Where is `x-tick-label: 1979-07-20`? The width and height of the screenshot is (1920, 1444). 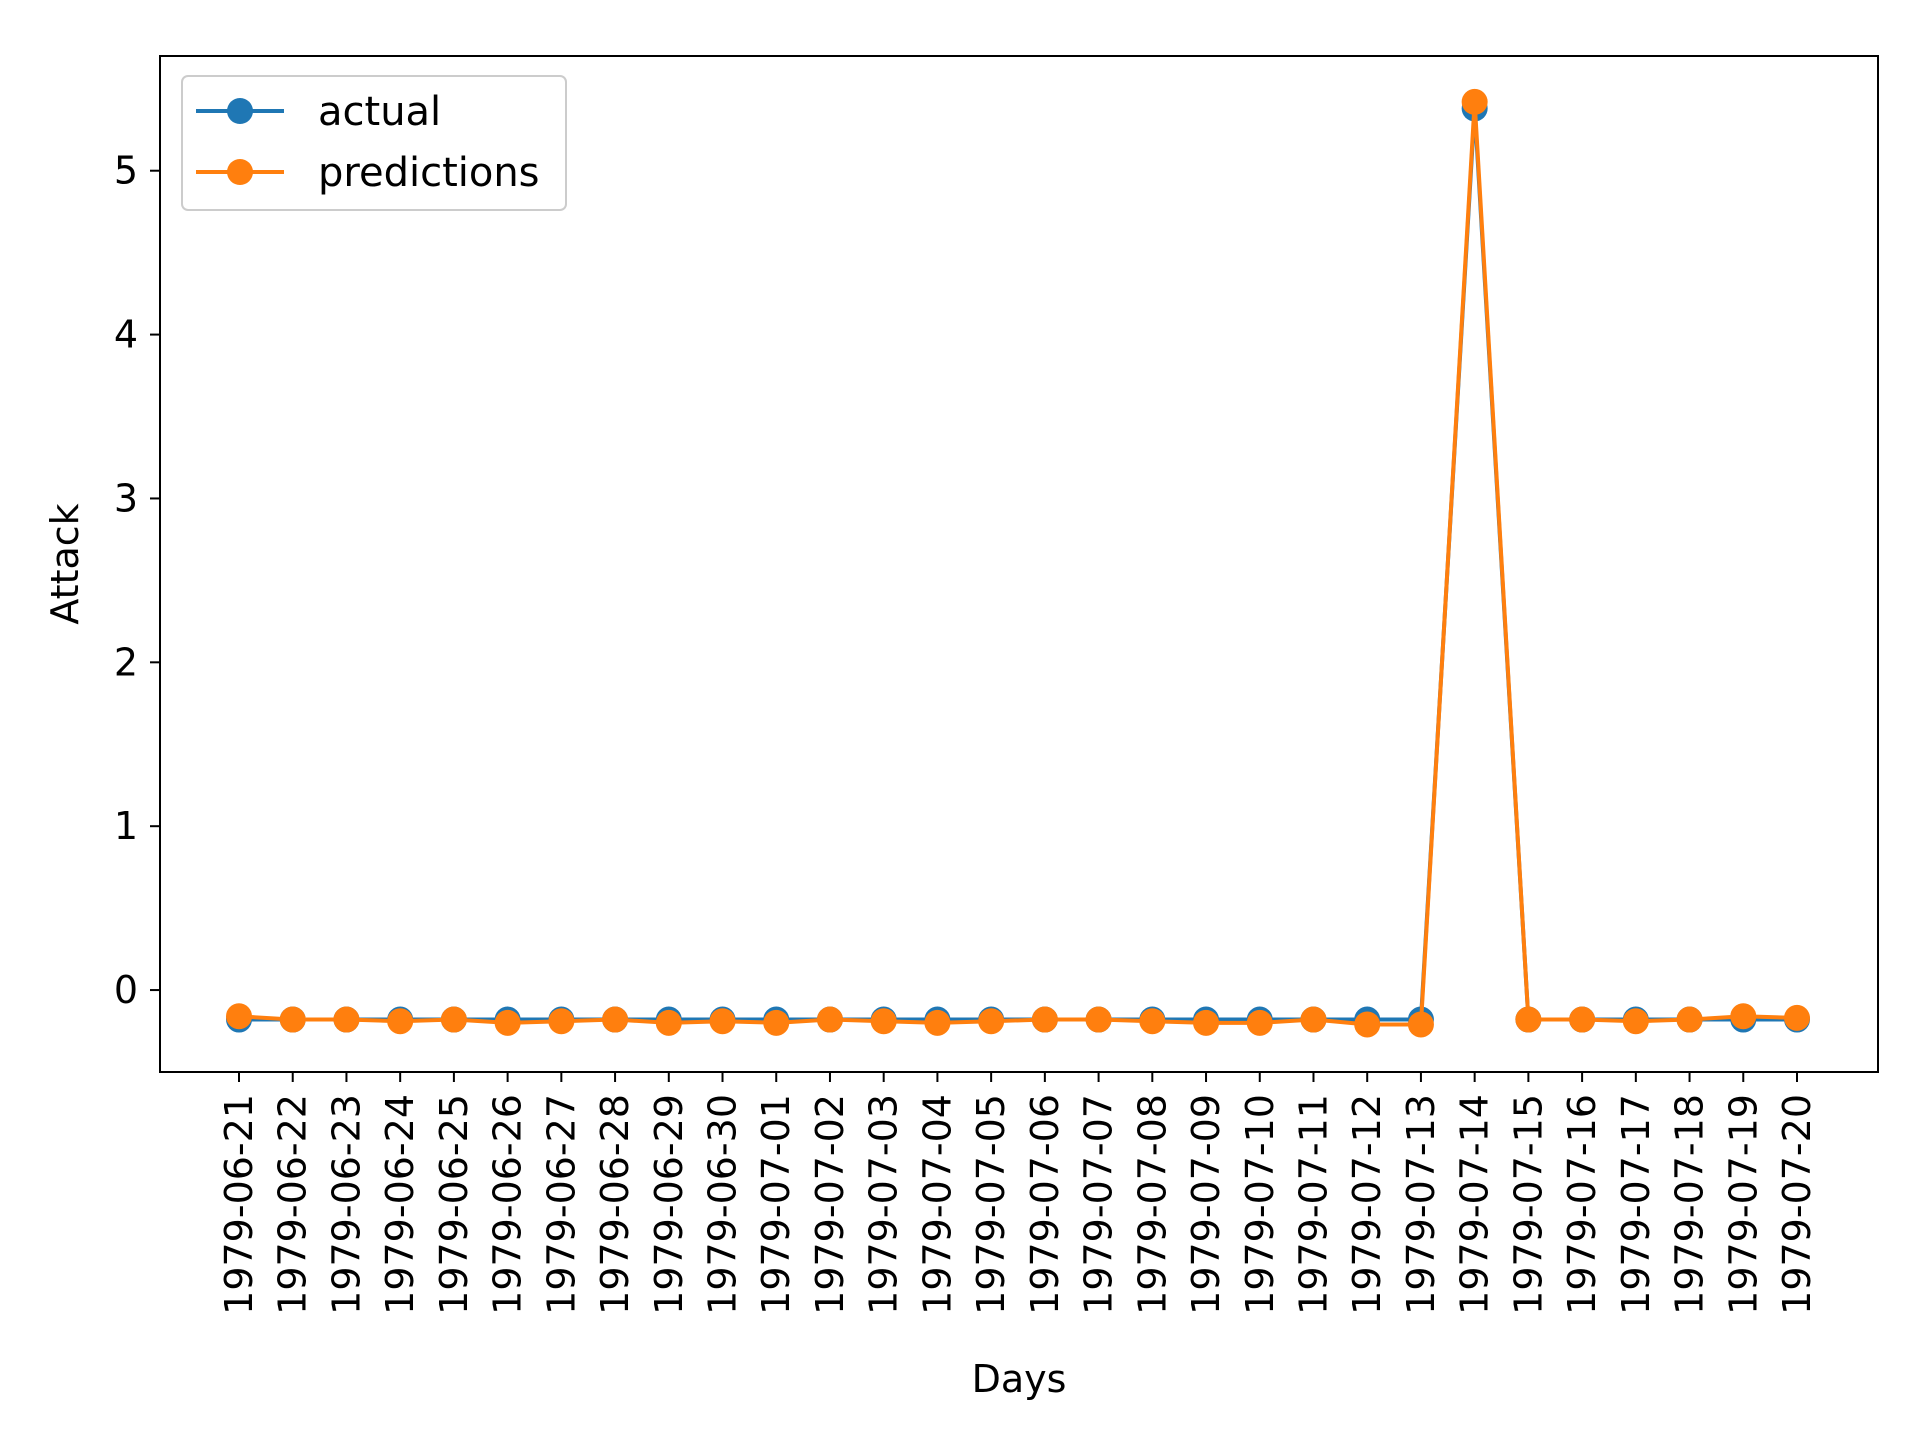 x-tick-label: 1979-07-20 is located at coordinates (1797, 1204).